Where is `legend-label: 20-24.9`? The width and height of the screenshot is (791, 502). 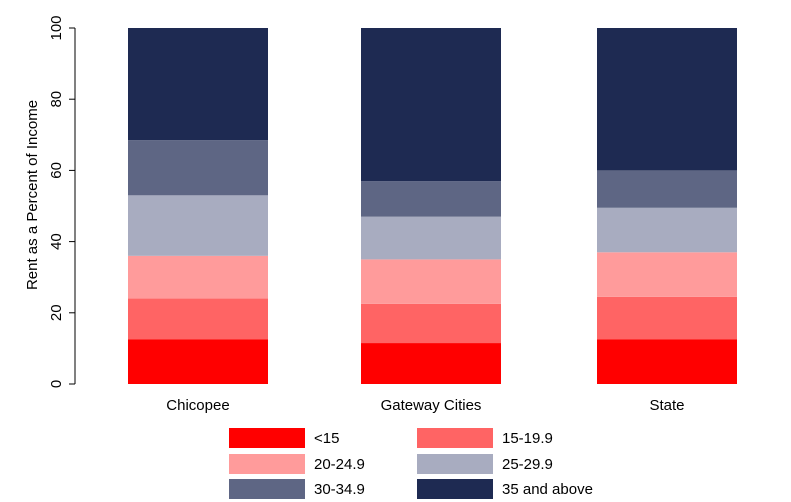
legend-label: 20-24.9 is located at coordinates (339, 464).